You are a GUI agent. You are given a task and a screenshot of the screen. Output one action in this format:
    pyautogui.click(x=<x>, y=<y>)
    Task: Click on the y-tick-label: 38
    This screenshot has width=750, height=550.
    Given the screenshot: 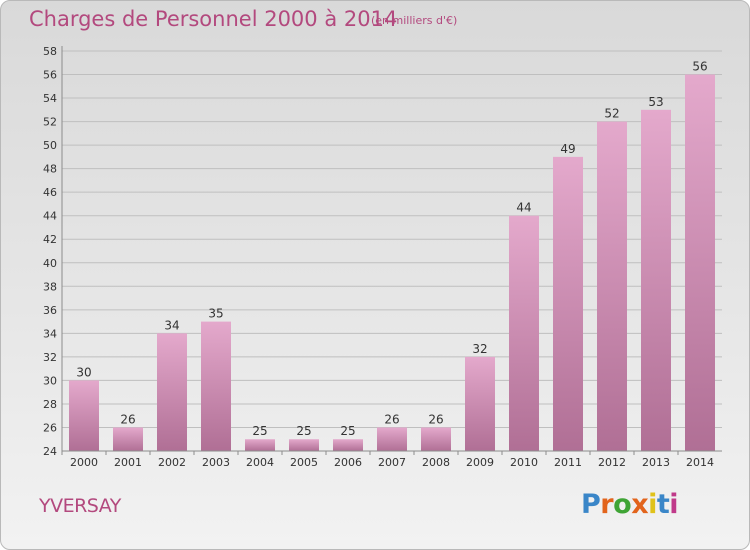 What is the action you would take?
    pyautogui.click(x=50, y=286)
    